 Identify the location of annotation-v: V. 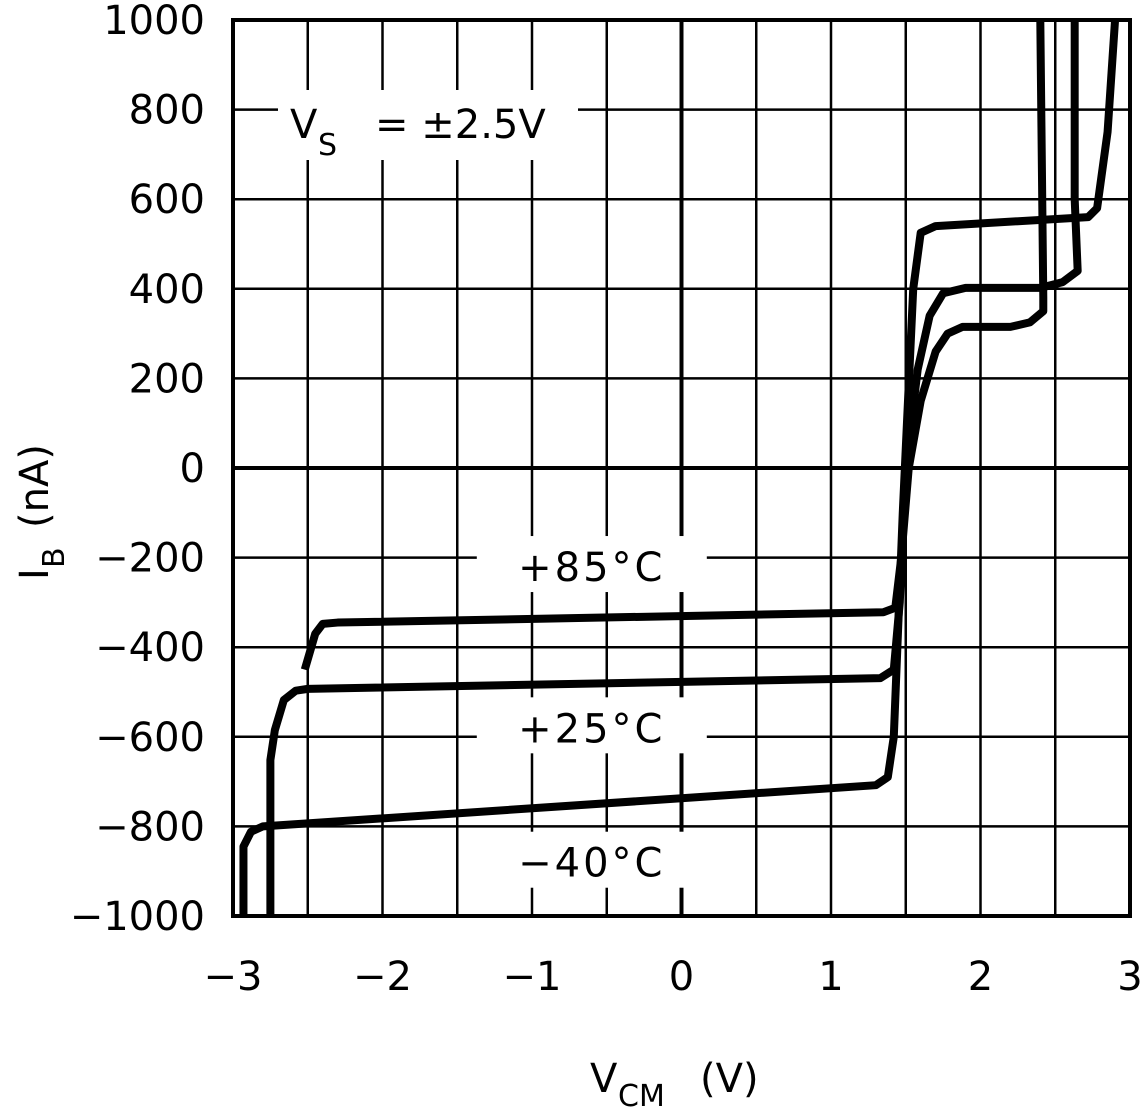
(304, 125).